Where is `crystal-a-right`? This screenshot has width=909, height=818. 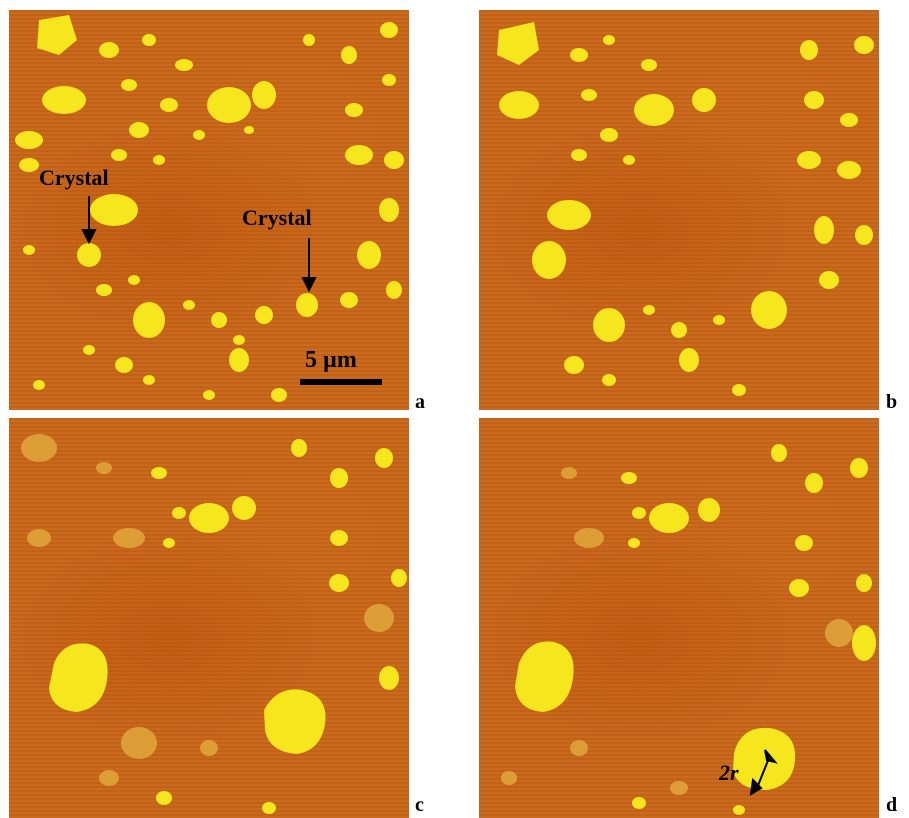 crystal-a-right is located at coordinates (307, 305).